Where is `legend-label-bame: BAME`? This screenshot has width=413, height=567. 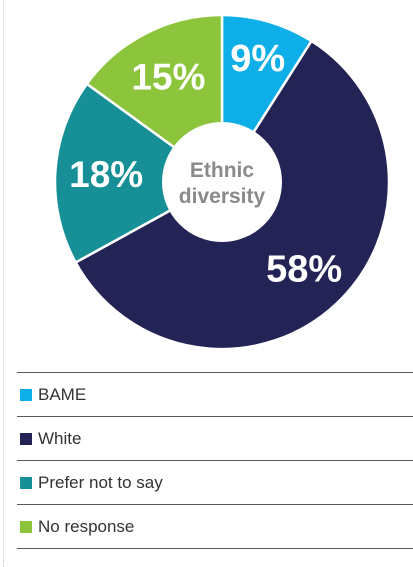
legend-label-bame: BAME is located at coordinates (62, 394).